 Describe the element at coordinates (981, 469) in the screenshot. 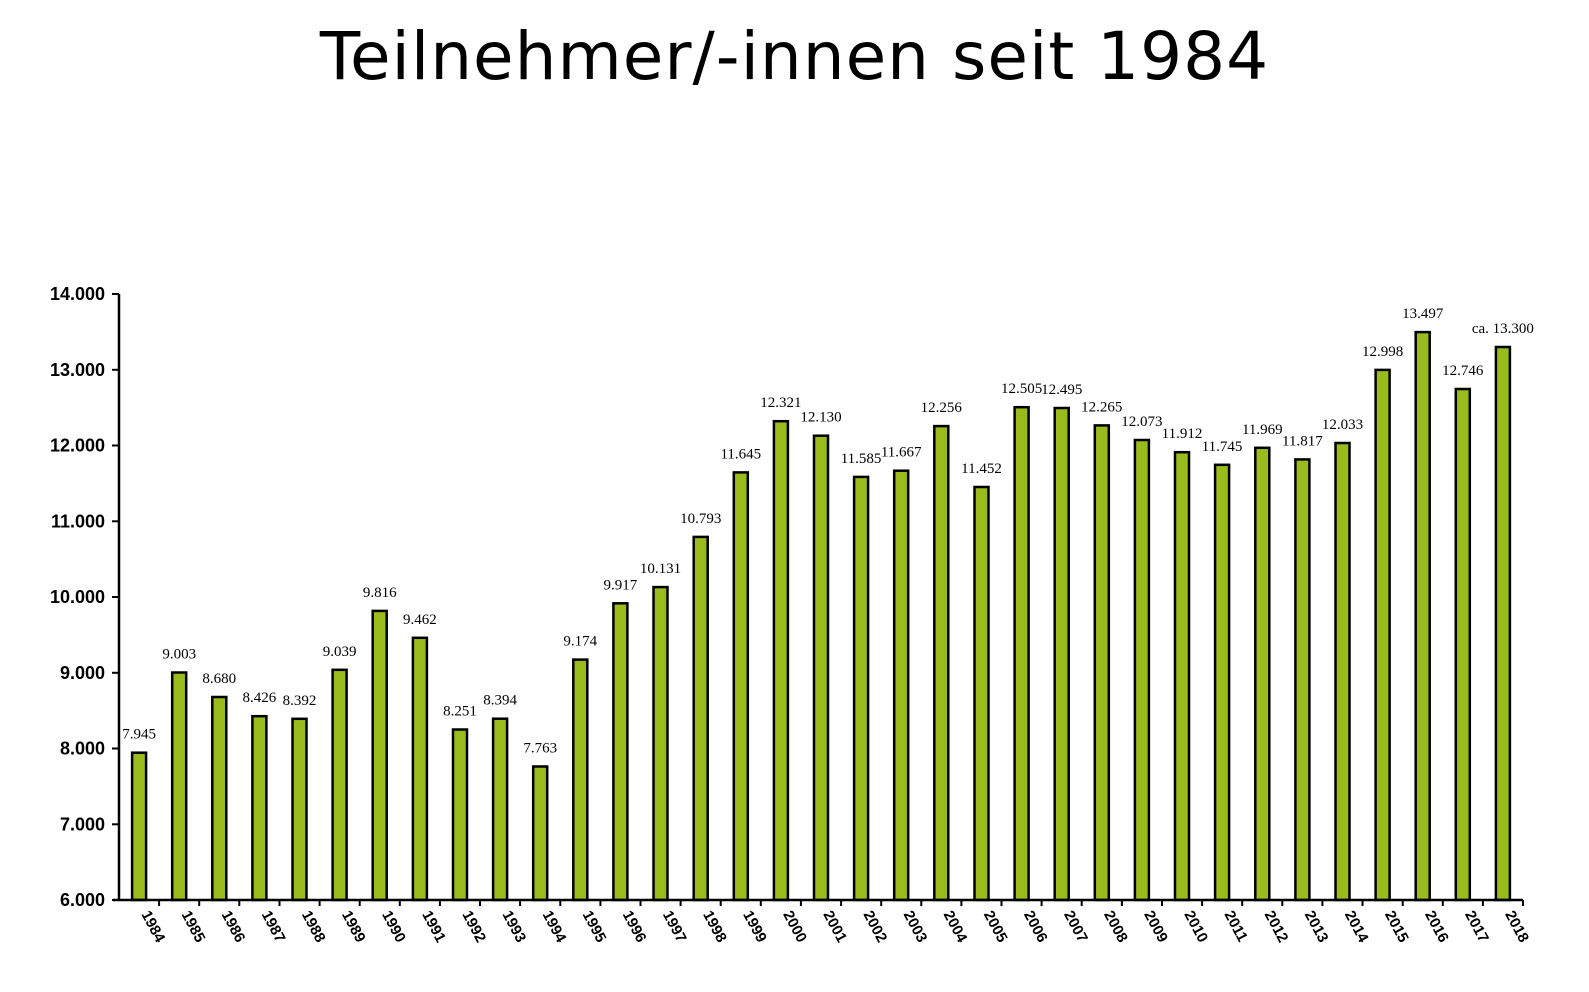

I see `data-label-2005: 11.452` at that location.